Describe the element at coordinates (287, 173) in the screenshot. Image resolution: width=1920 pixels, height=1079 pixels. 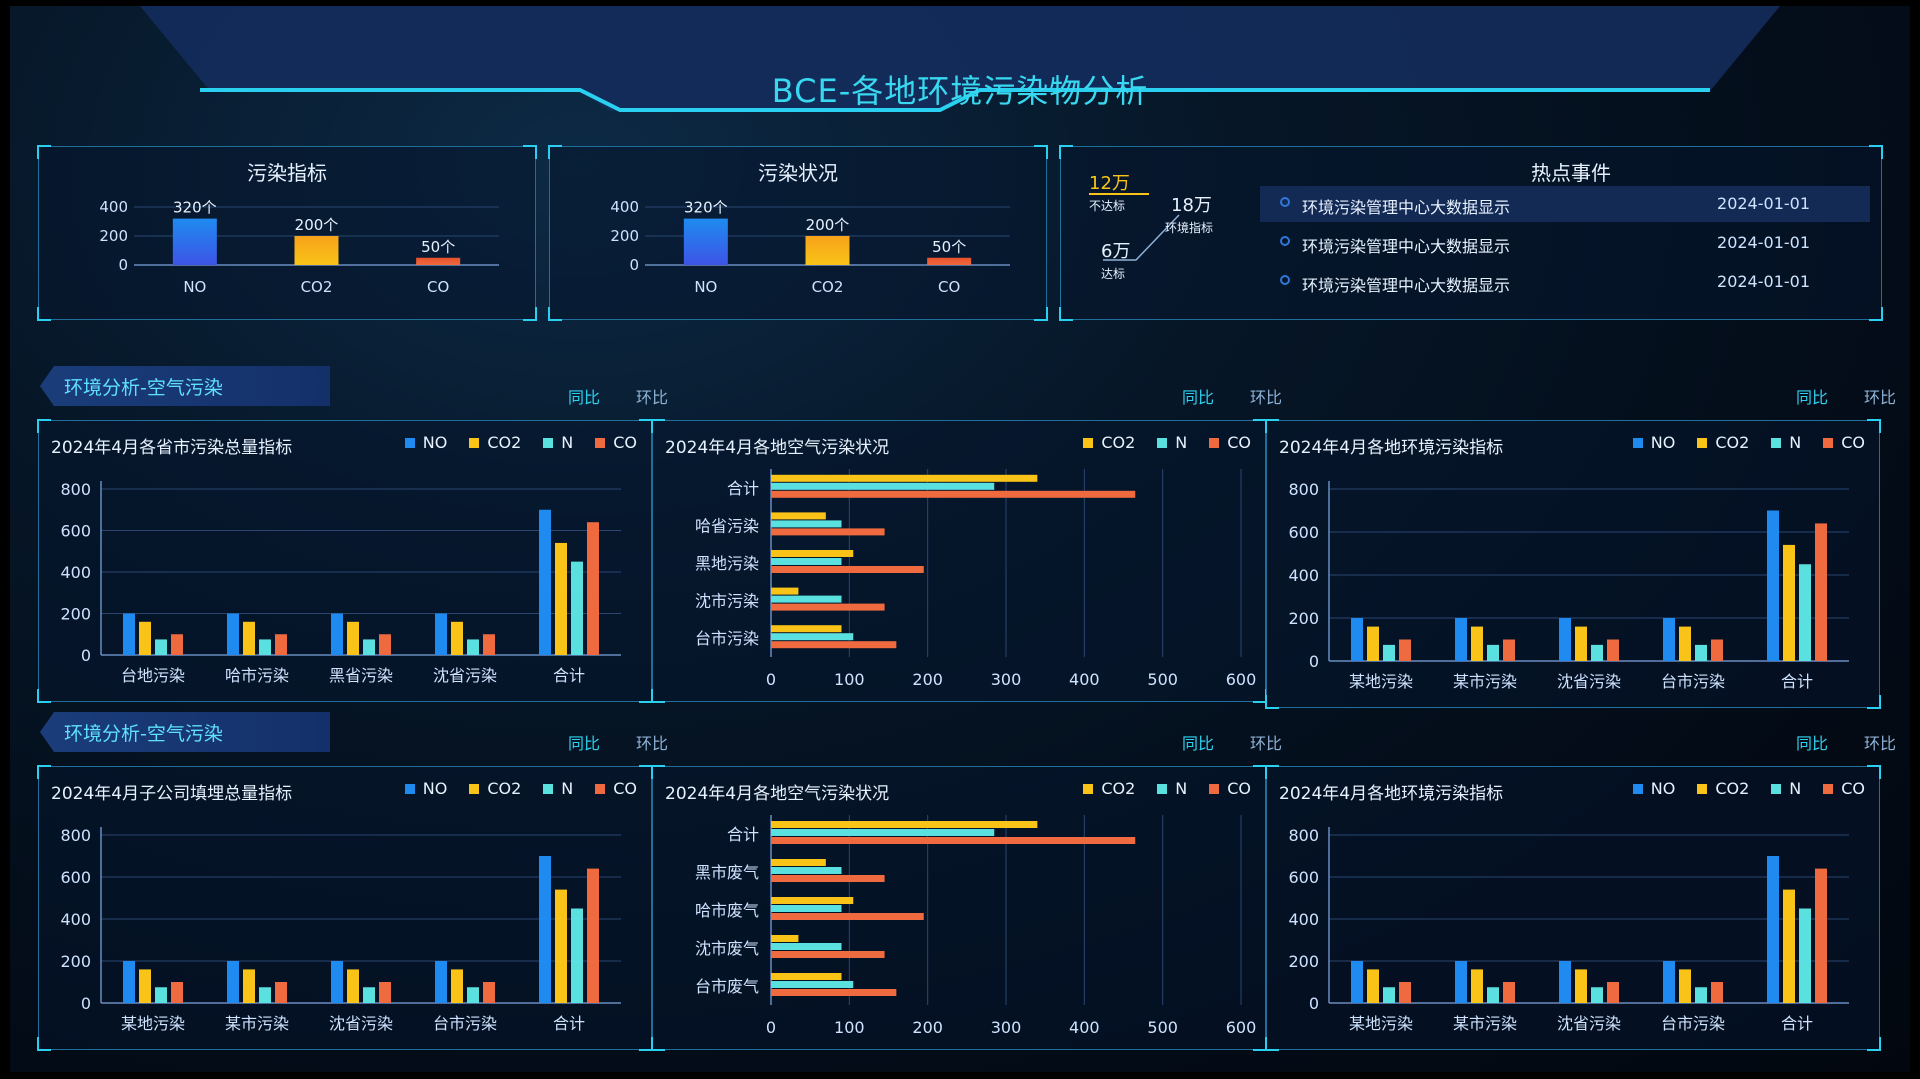
I see `pollution-index-title: 污染指标` at that location.